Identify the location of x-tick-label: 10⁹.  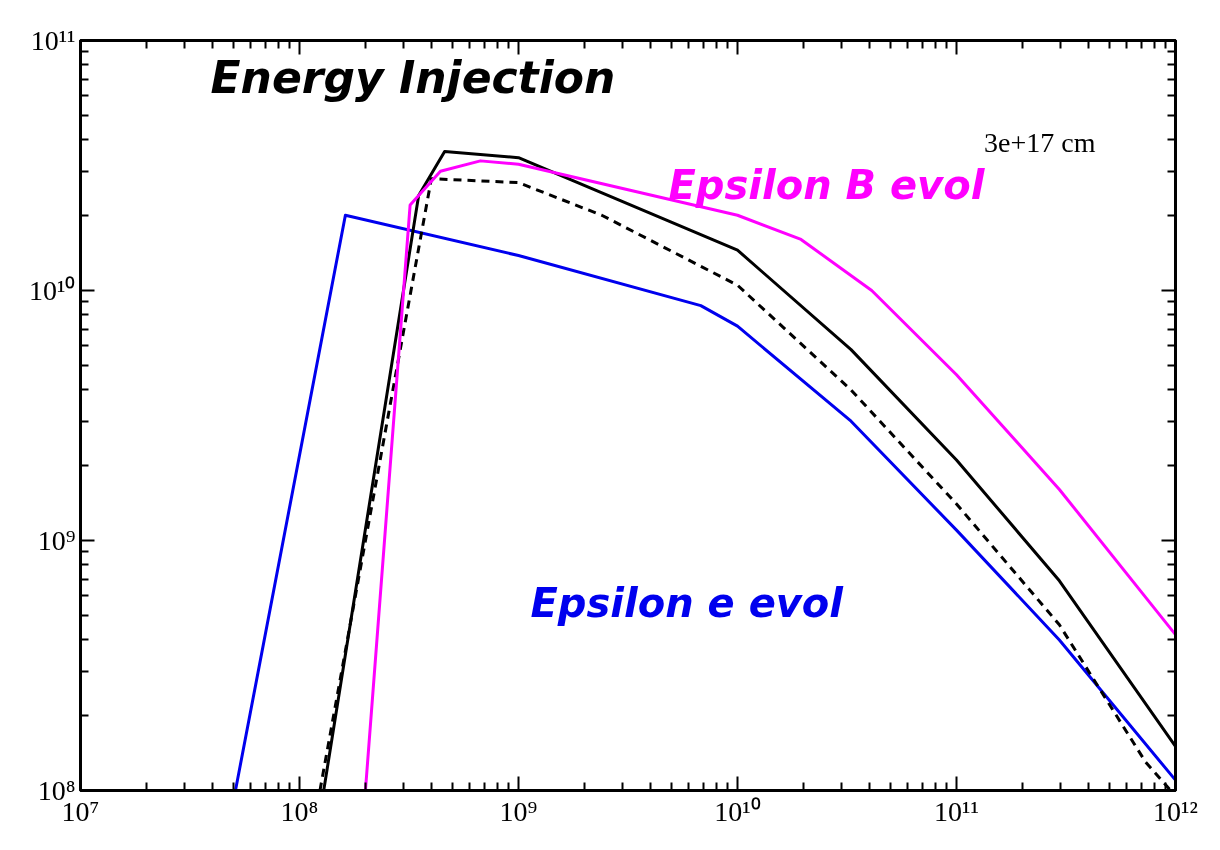
(518, 811).